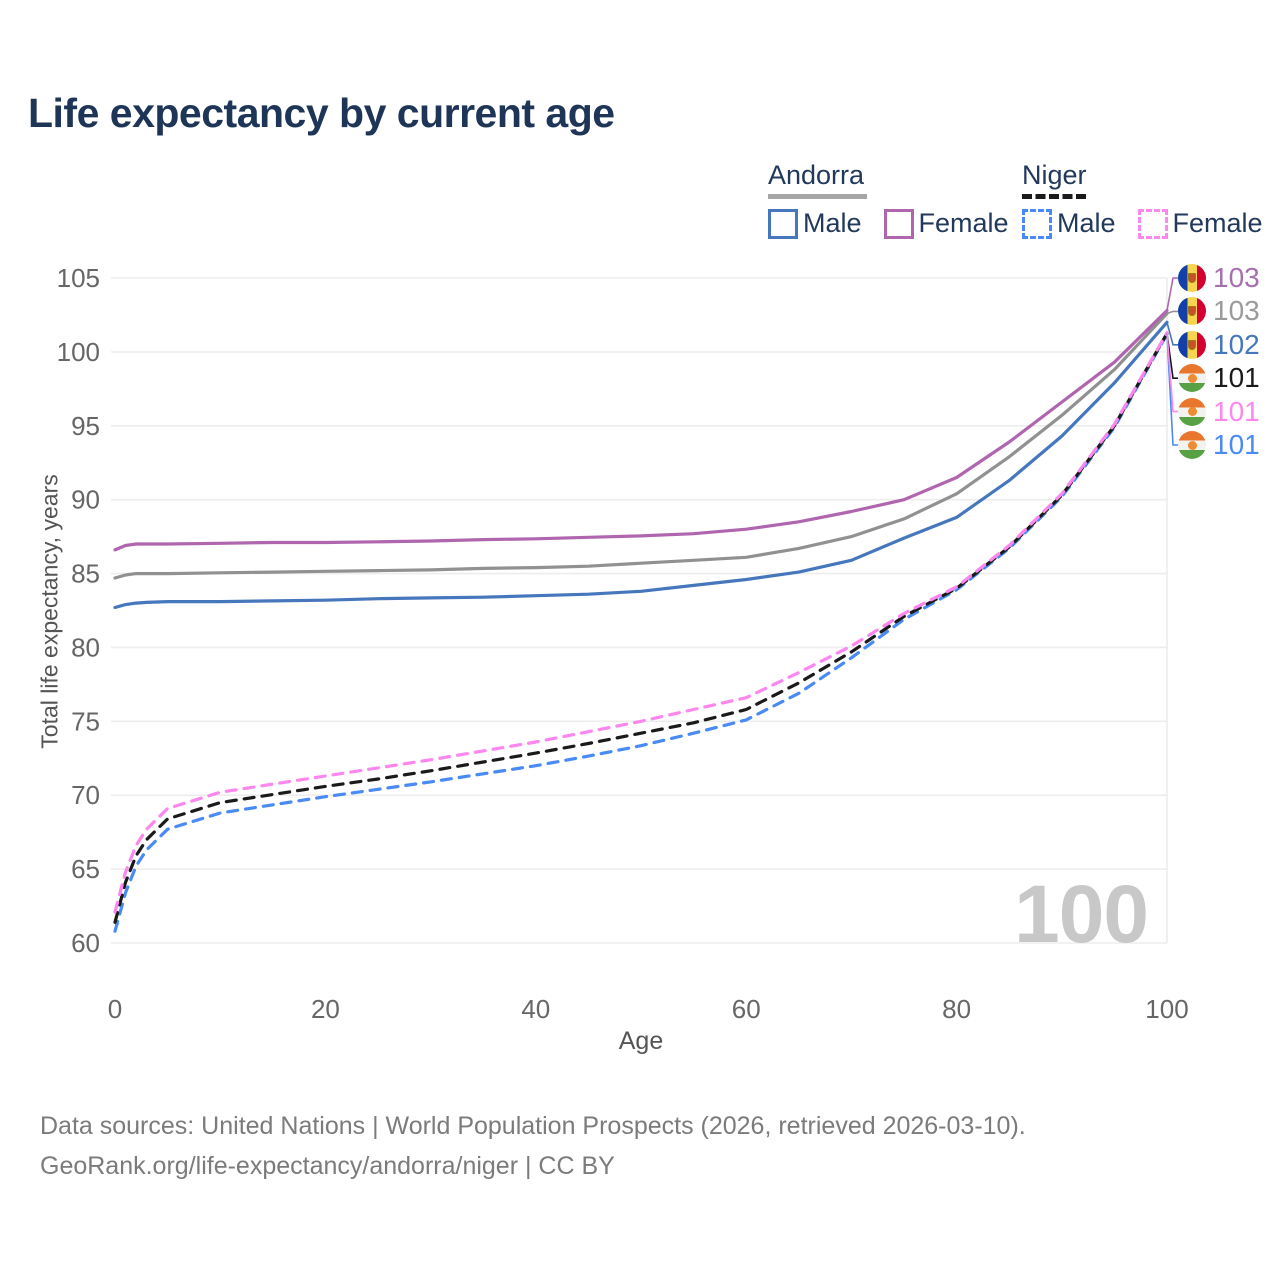  I want to click on label-connector-andorra, so click(1172, 312).